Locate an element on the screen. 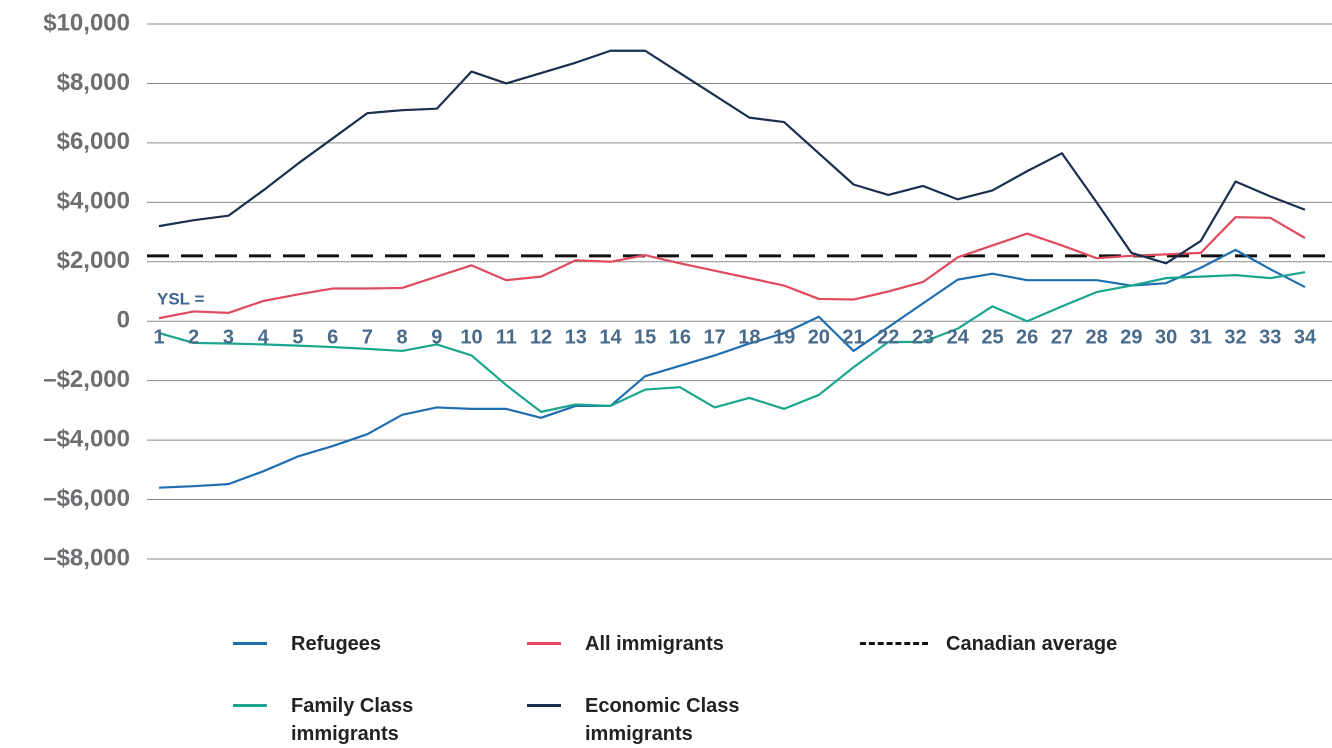 The image size is (1332, 748). legend-item: Family Class immigrants is located at coordinates (362, 720).